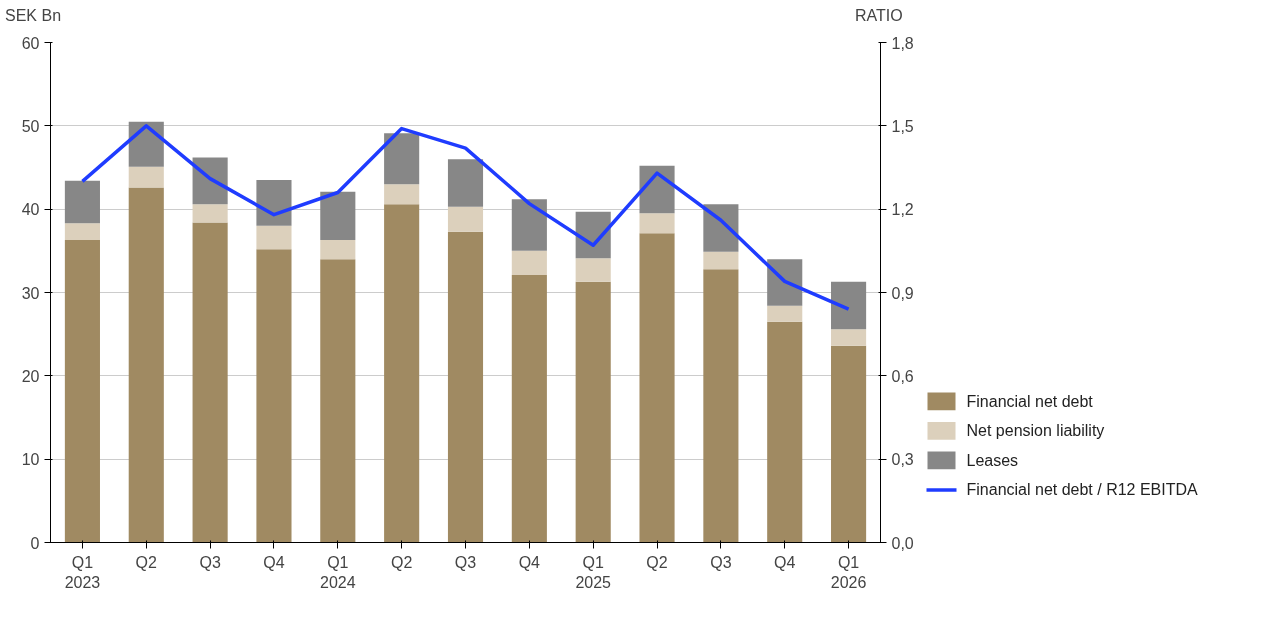 This screenshot has width=1286, height=624. Describe the element at coordinates (902, 126) in the screenshot. I see `y2-tick-label: 1,5` at that location.